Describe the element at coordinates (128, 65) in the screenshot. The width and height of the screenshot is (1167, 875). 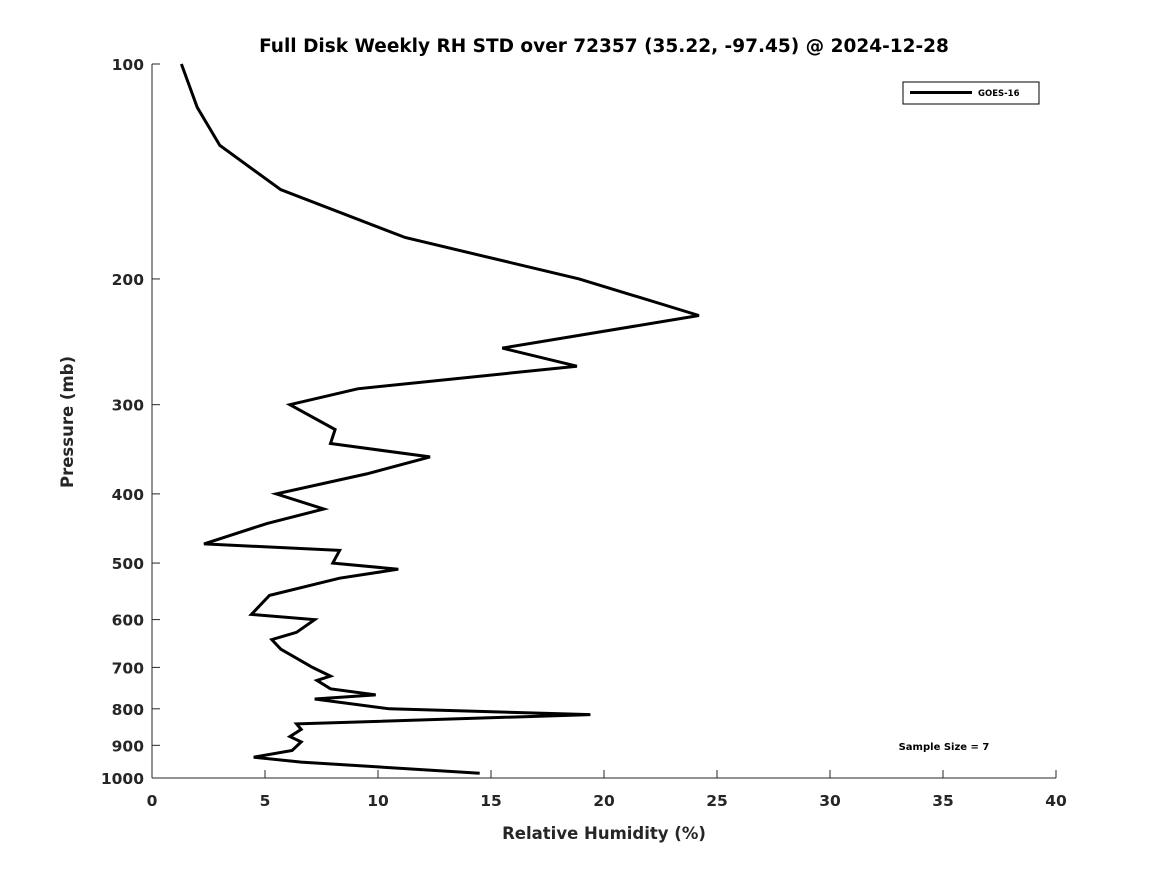
I see `y-tick-label: 100` at that location.